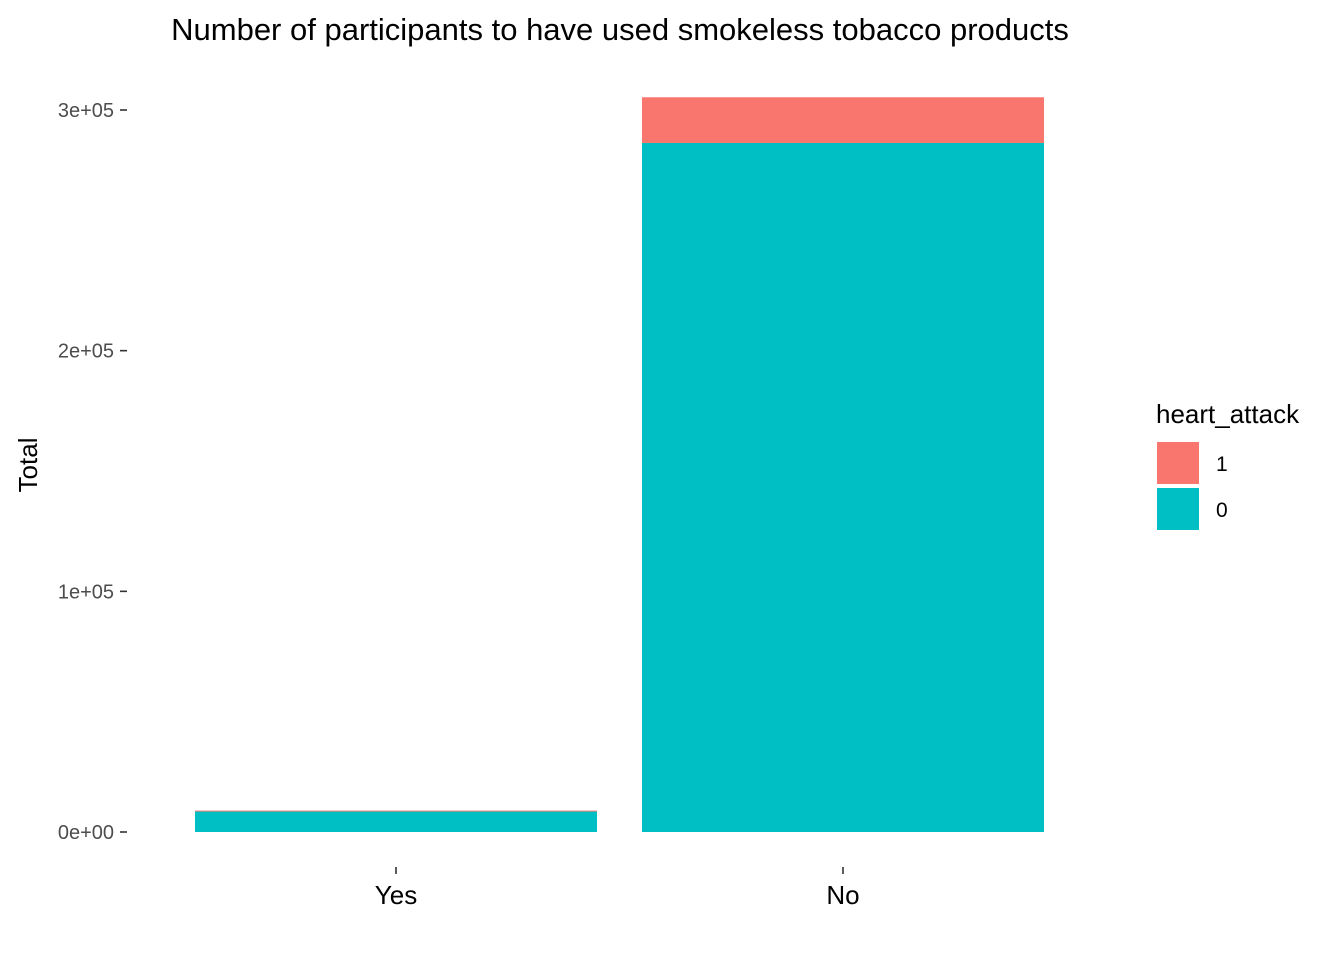 The height and width of the screenshot is (960, 1344). What do you see at coordinates (396, 895) in the screenshot?
I see `x-tick-label: Yes` at bounding box center [396, 895].